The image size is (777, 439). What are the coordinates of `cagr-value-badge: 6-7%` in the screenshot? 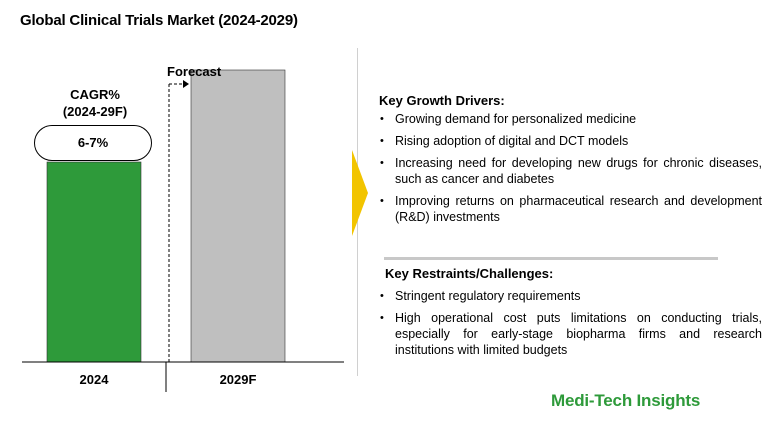 It's located at (93, 143).